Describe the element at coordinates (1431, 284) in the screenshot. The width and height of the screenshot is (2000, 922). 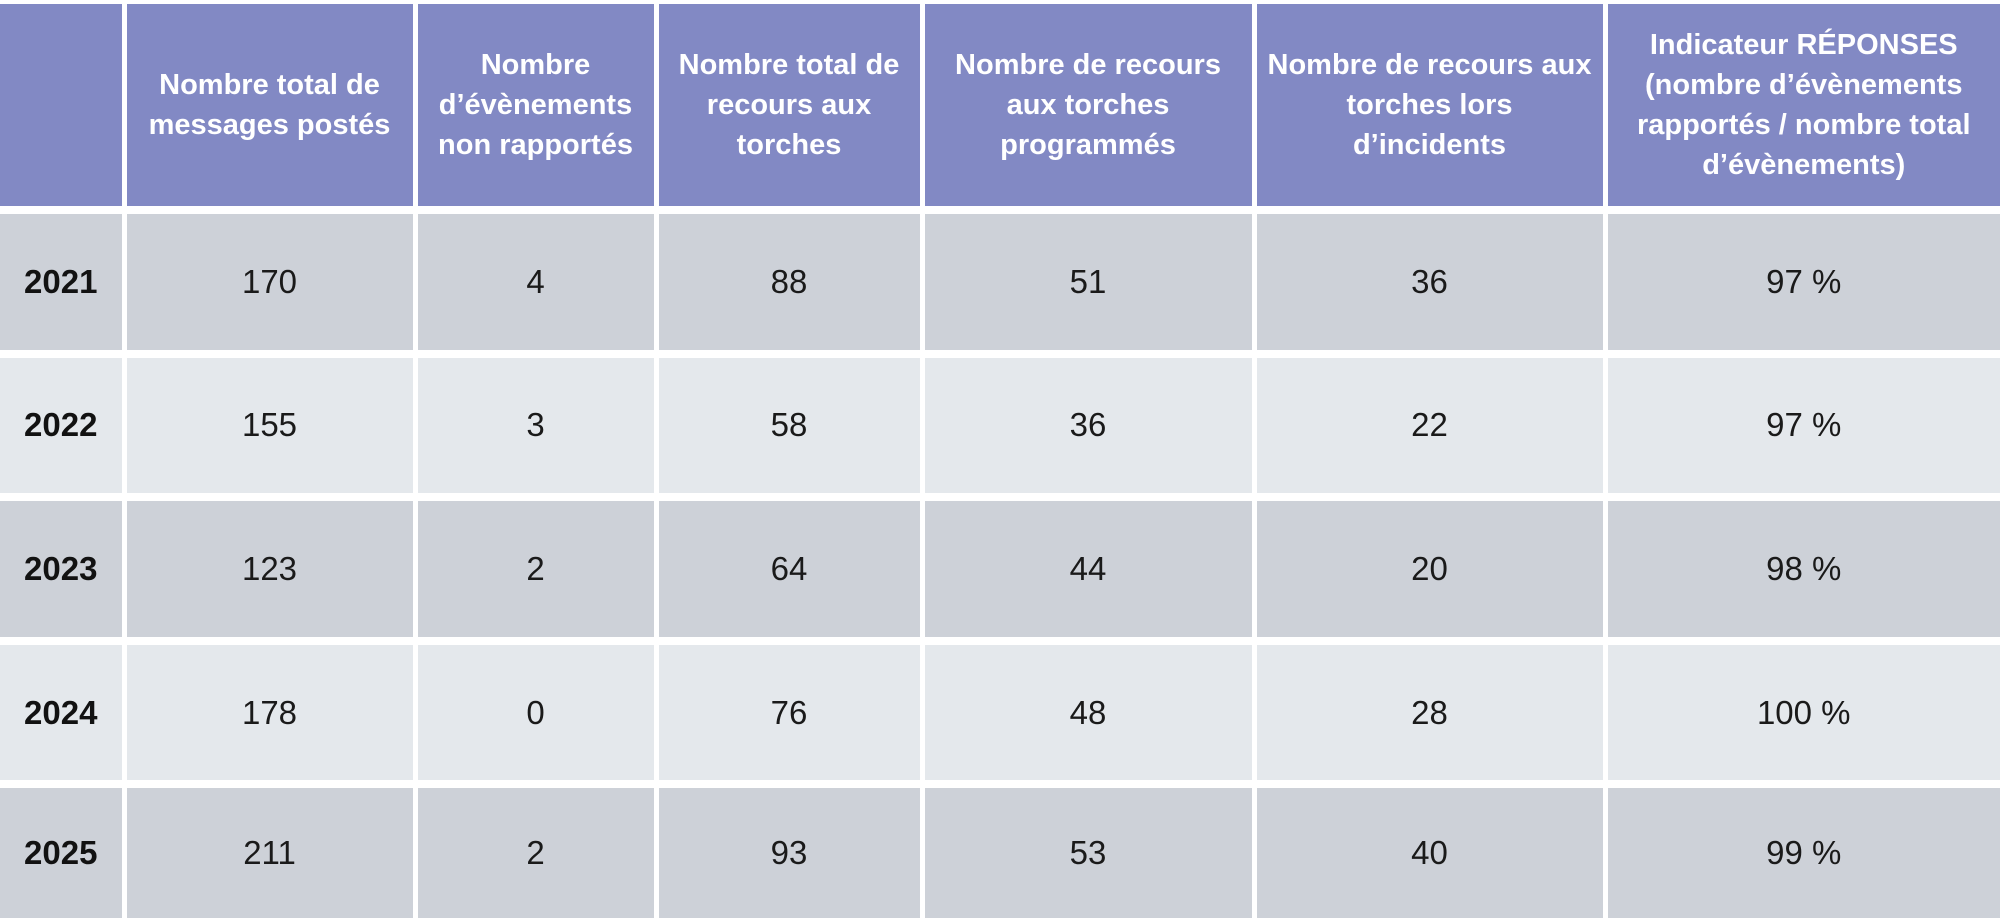
I see `cell-torches-incidents: 36` at that location.